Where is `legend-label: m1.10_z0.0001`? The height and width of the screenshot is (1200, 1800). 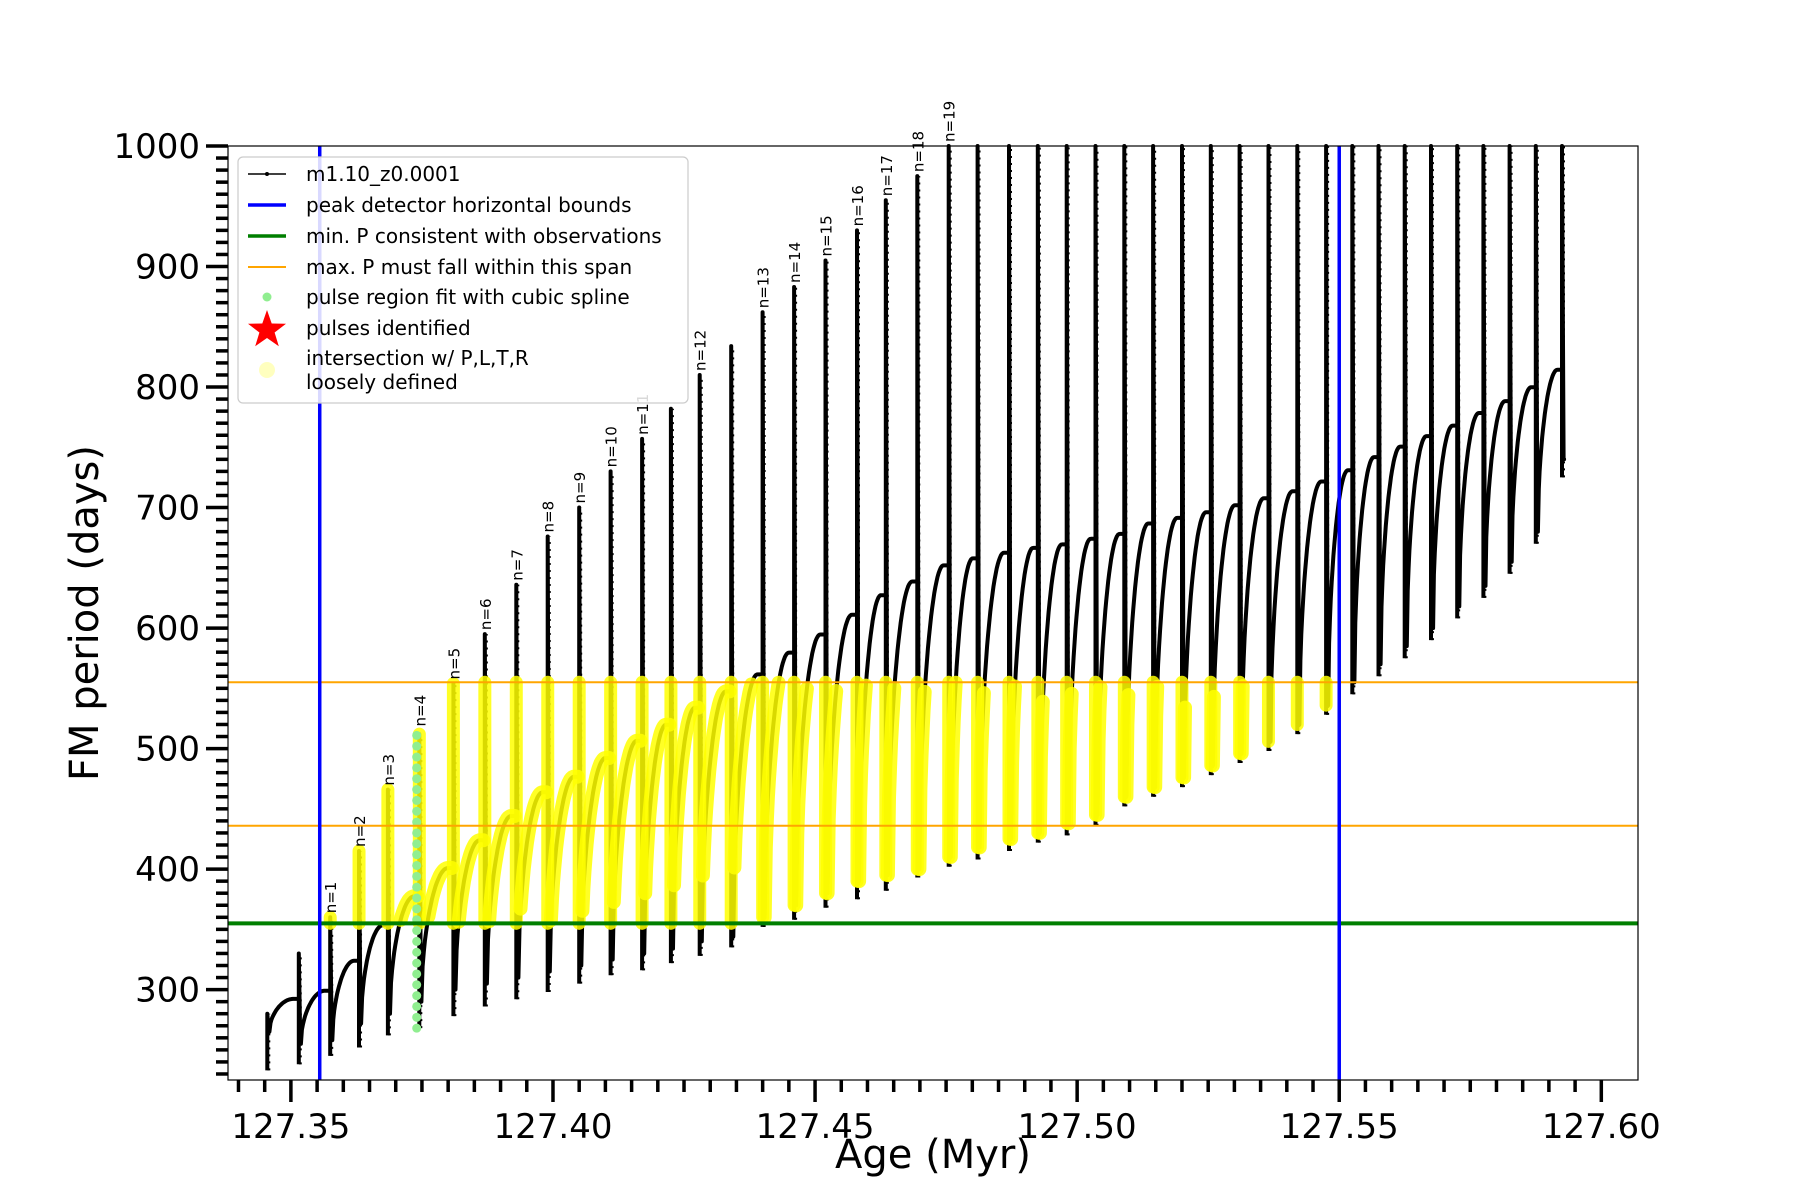
legend-label: m1.10_z0.0001 is located at coordinates (383, 174).